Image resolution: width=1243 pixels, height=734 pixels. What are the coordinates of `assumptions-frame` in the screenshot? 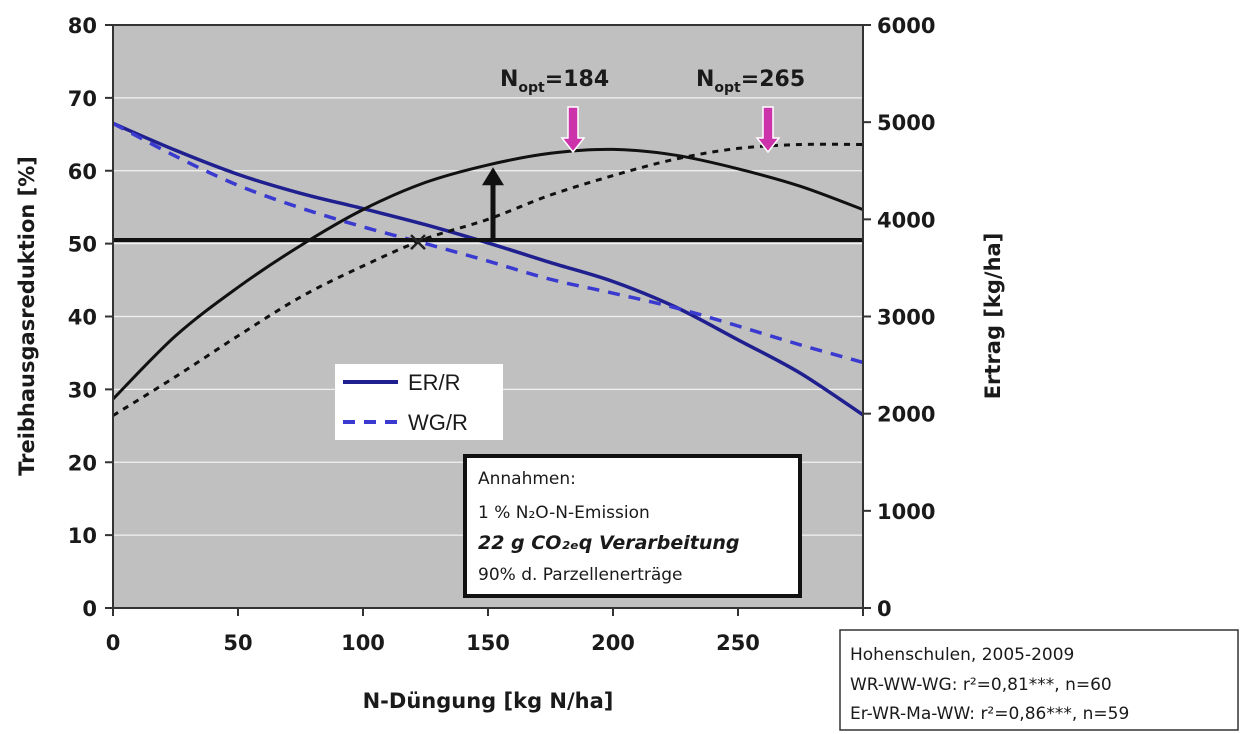 It's located at (632, 526).